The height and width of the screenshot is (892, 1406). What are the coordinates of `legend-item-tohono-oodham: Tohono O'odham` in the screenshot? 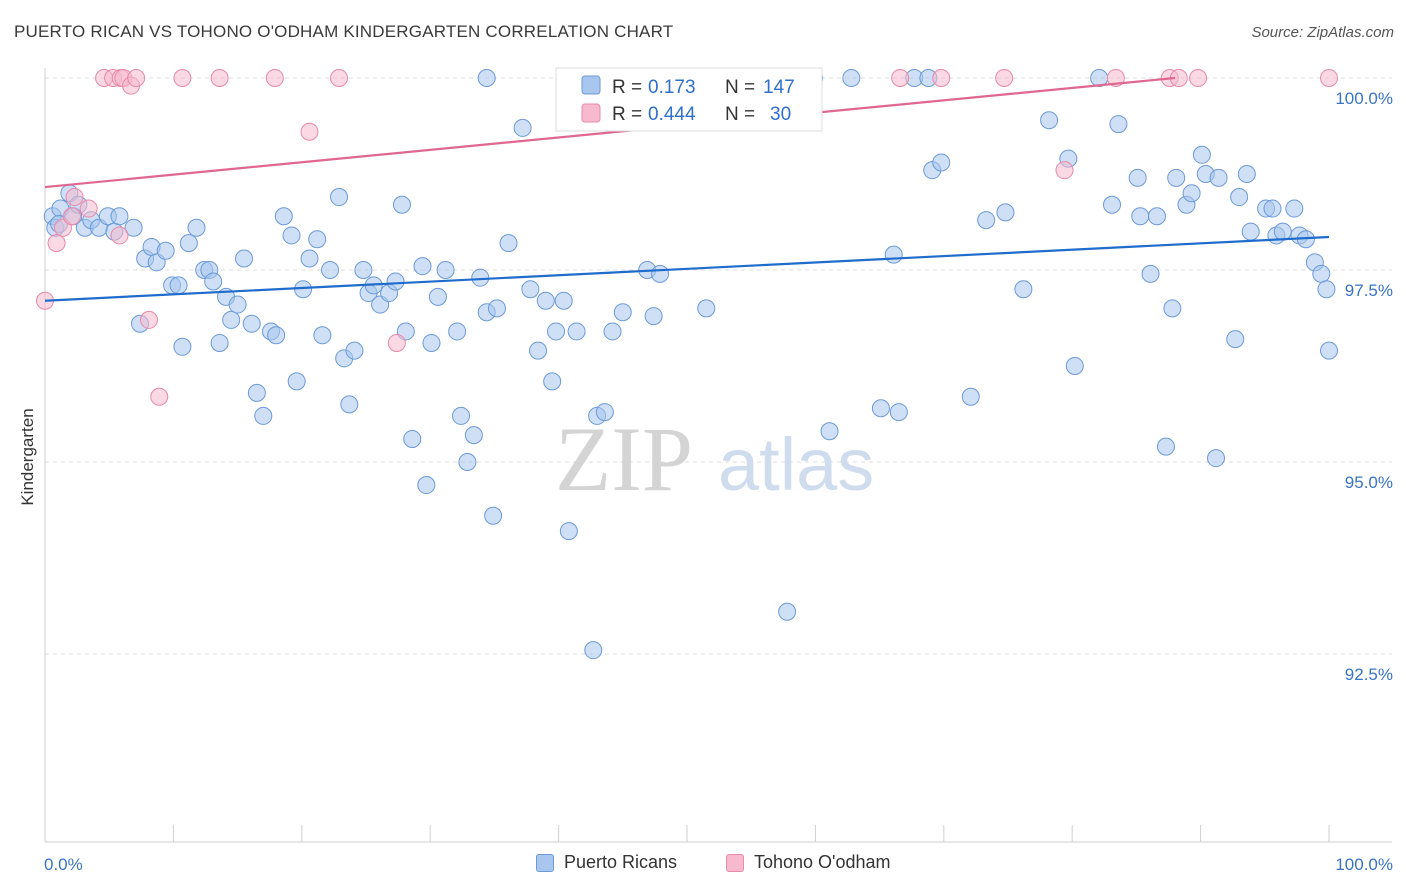 It's located at (808, 862).